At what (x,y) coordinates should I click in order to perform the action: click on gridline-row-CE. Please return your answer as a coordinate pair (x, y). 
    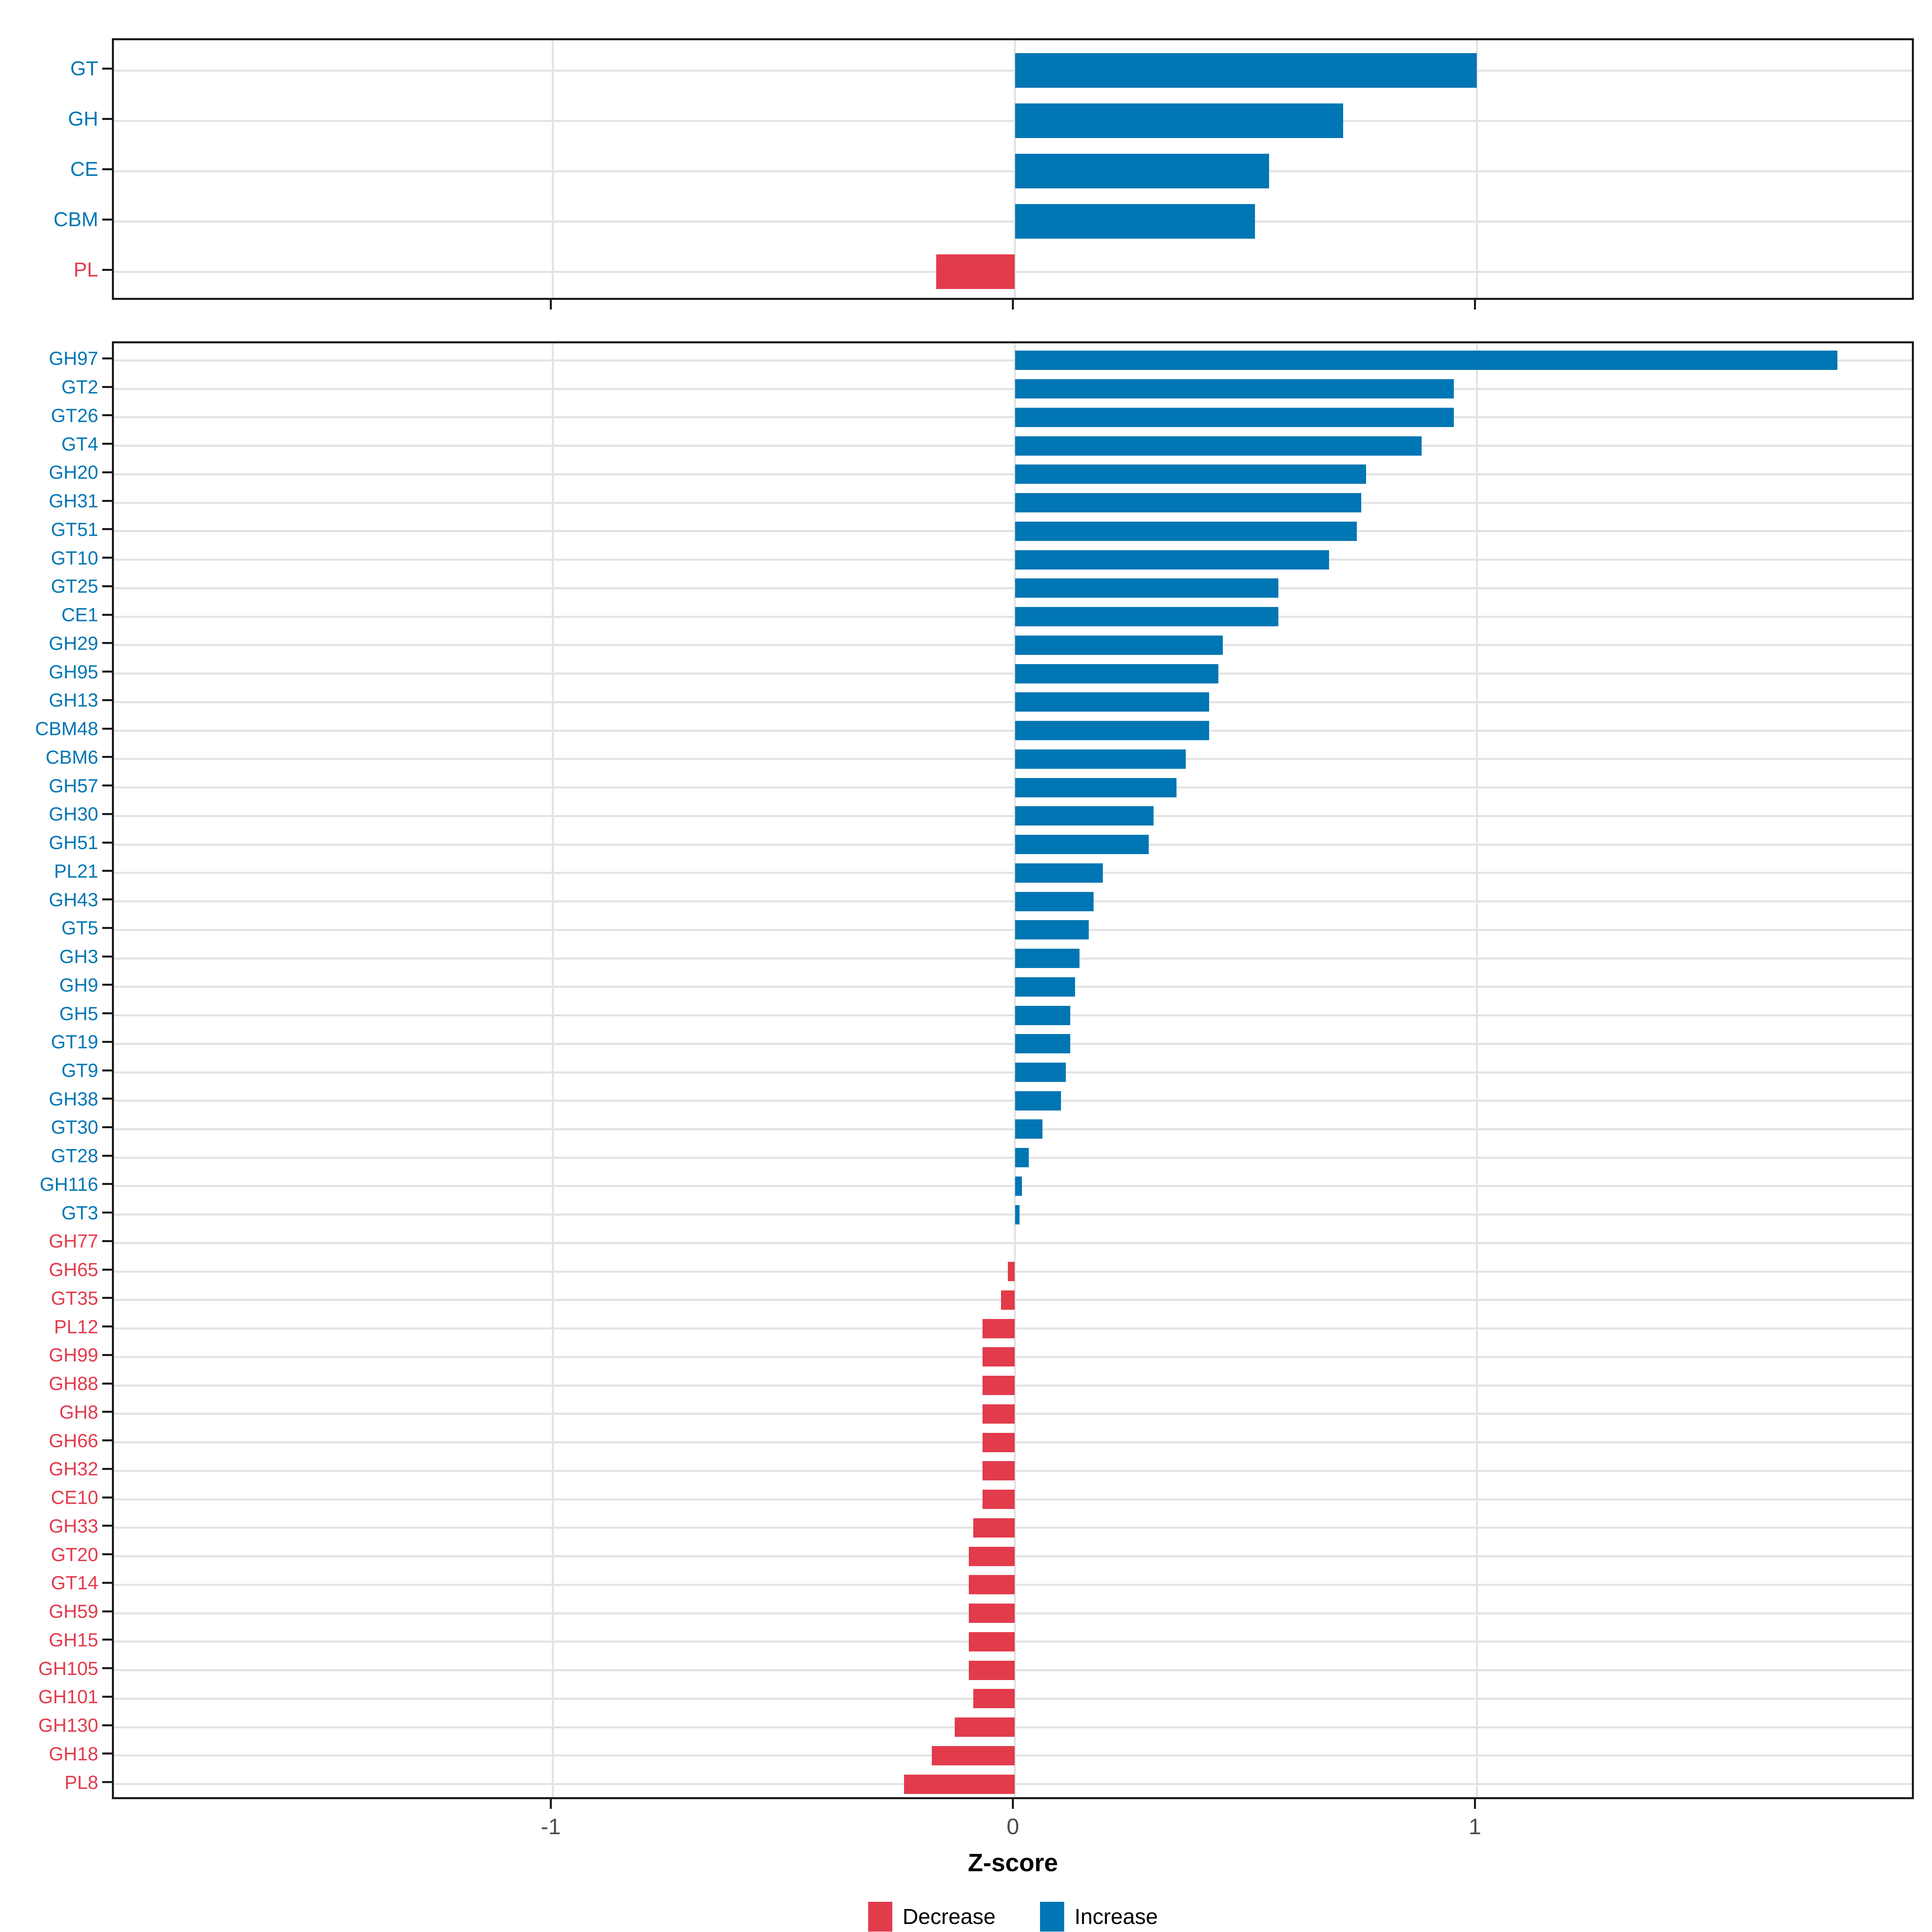
    Looking at the image, I should click on (1013, 171).